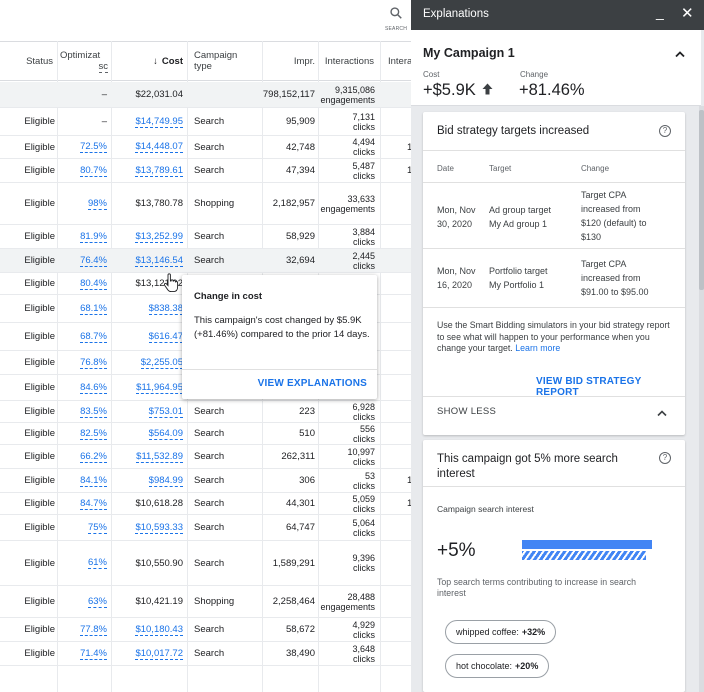 The height and width of the screenshot is (692, 704). Describe the element at coordinates (304, 61) in the screenshot. I see `header-impressions: Impr.` at that location.